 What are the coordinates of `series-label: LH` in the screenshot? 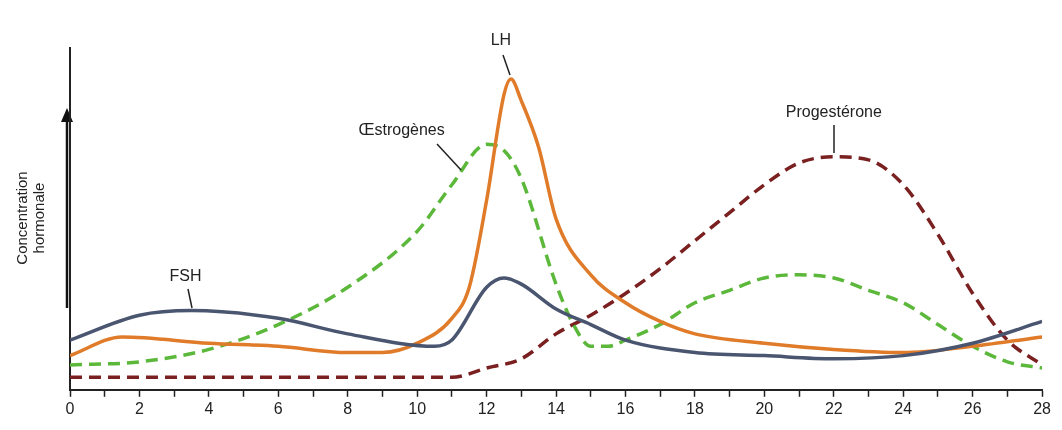 It's located at (501, 40).